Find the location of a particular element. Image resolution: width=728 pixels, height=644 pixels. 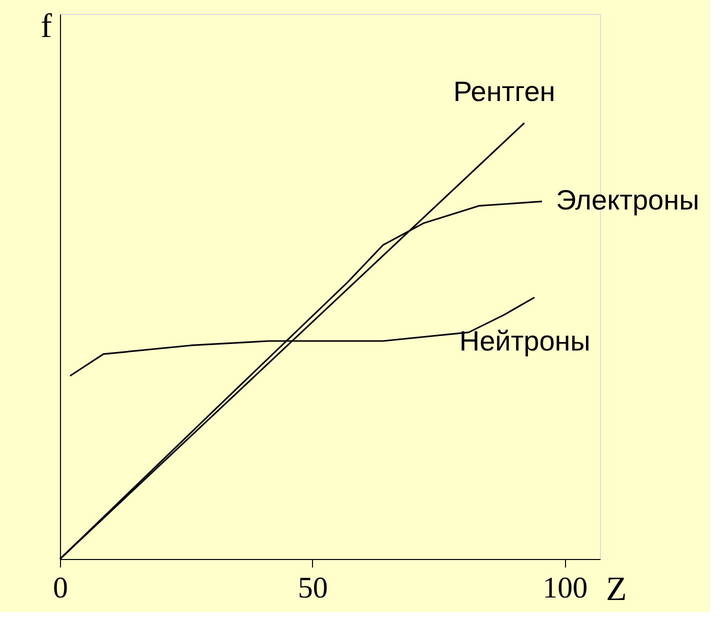

y-axis-title: f is located at coordinates (46, 26).